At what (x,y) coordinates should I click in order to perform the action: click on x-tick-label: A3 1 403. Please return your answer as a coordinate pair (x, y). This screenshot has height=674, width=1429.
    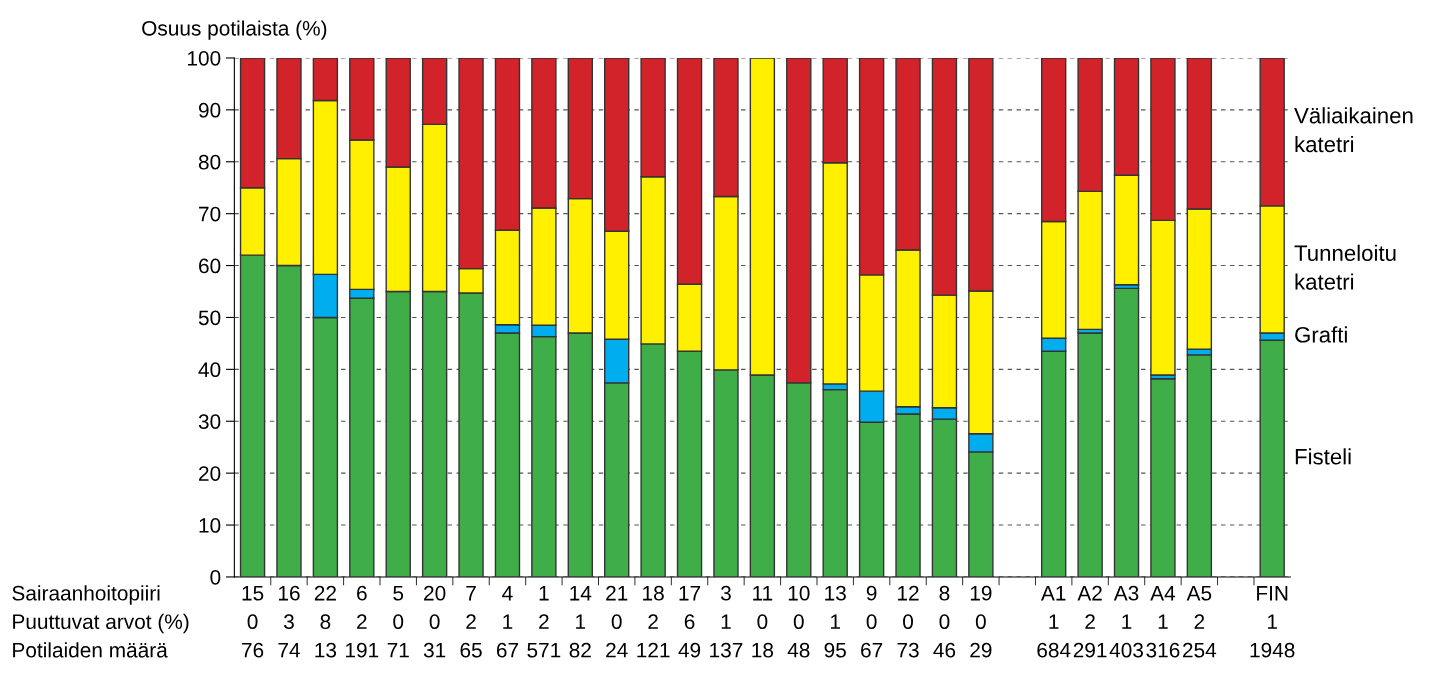
    Looking at the image, I should click on (1126, 621).